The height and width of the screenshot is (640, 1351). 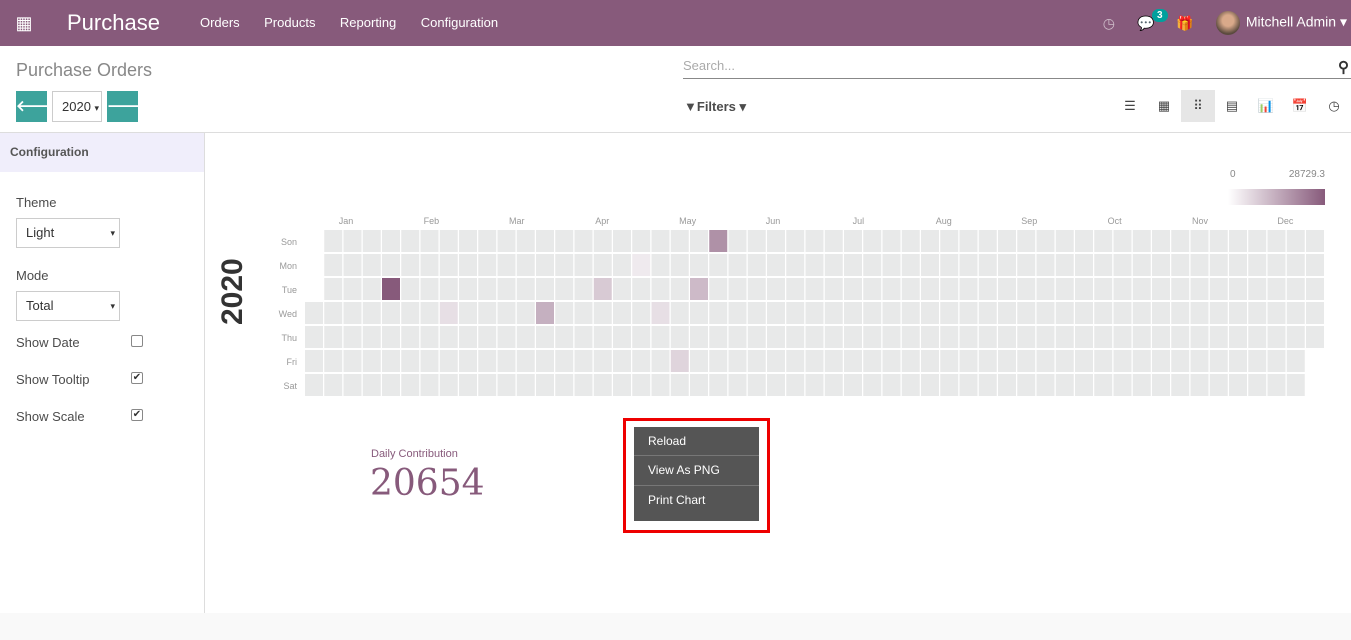 I want to click on pivot-view-icon: ▤, so click(x=1232, y=105).